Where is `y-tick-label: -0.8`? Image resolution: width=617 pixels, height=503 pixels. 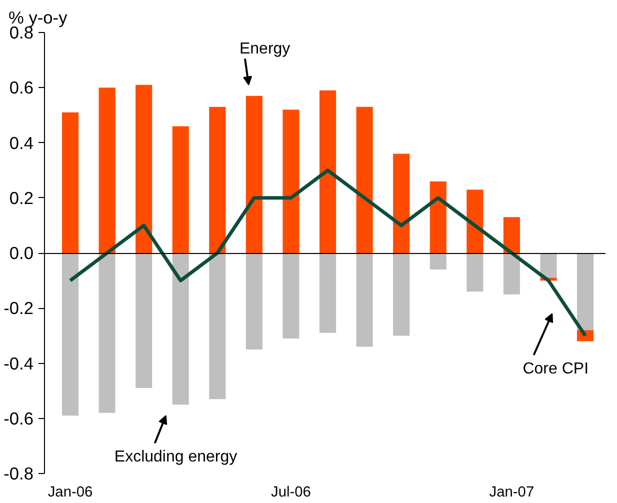
y-tick-label: -0.8 is located at coordinates (19, 474).